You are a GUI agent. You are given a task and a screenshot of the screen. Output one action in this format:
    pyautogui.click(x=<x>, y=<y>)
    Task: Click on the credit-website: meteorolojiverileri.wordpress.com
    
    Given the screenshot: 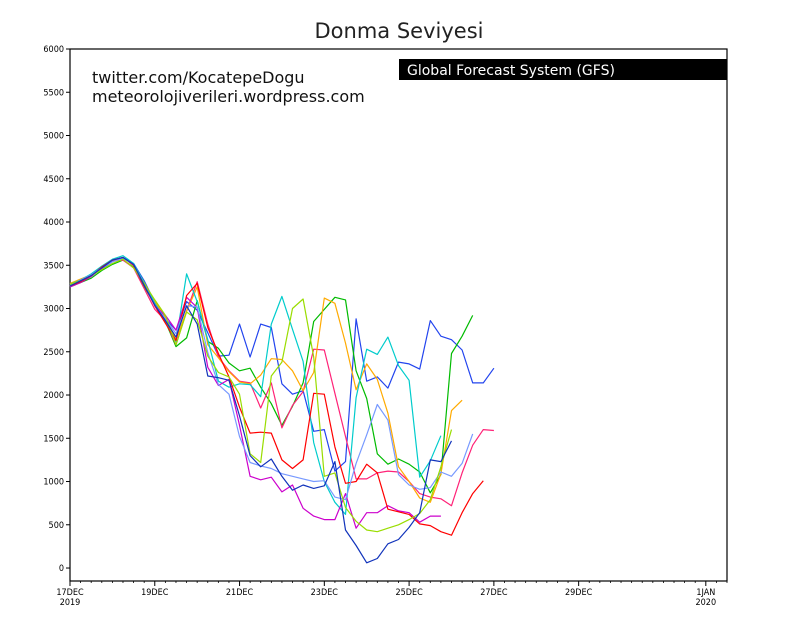 What is the action you would take?
    pyautogui.click(x=228, y=96)
    